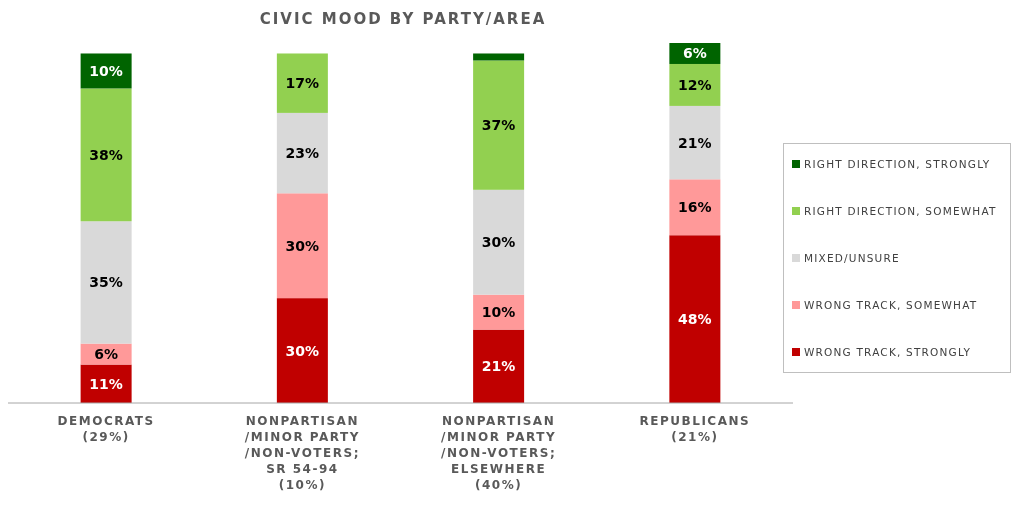 This screenshot has width=1019, height=508. What do you see at coordinates (900, 211) in the screenshot?
I see `legend-label: RIGHT DIRECTION, SOMEWHAT` at bounding box center [900, 211].